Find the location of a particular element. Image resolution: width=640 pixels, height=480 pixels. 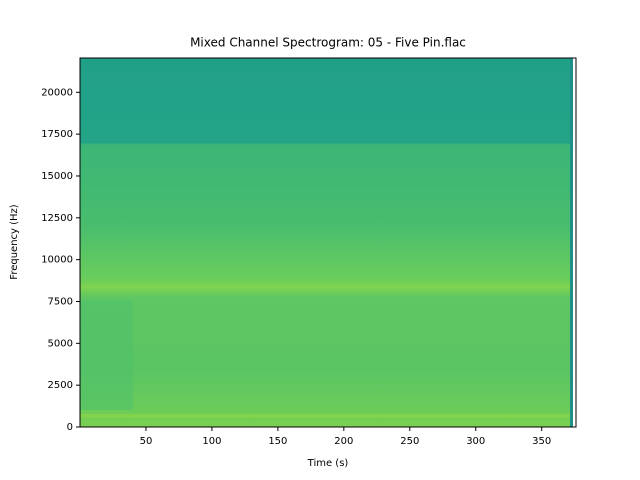

x-tick-label: 350 is located at coordinates (541, 441).